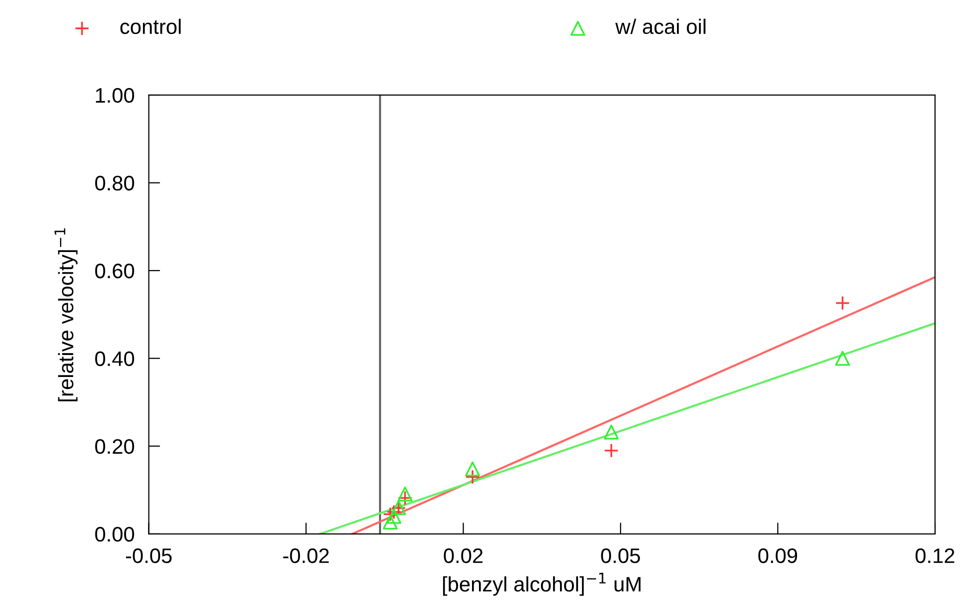  I want to click on legend-label: w/ acai oil, so click(660, 26).